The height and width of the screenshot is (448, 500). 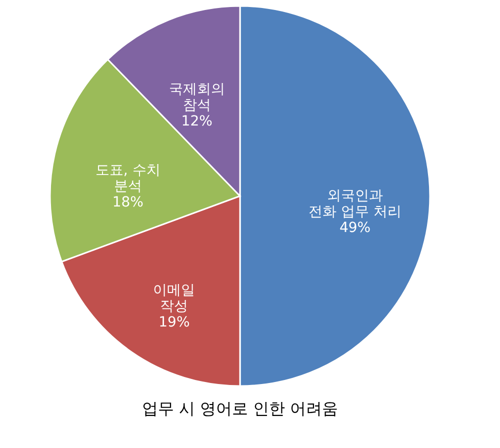 What do you see at coordinates (127, 178) in the screenshot?
I see `slice-label: 도표, 수치 분석` at bounding box center [127, 178].